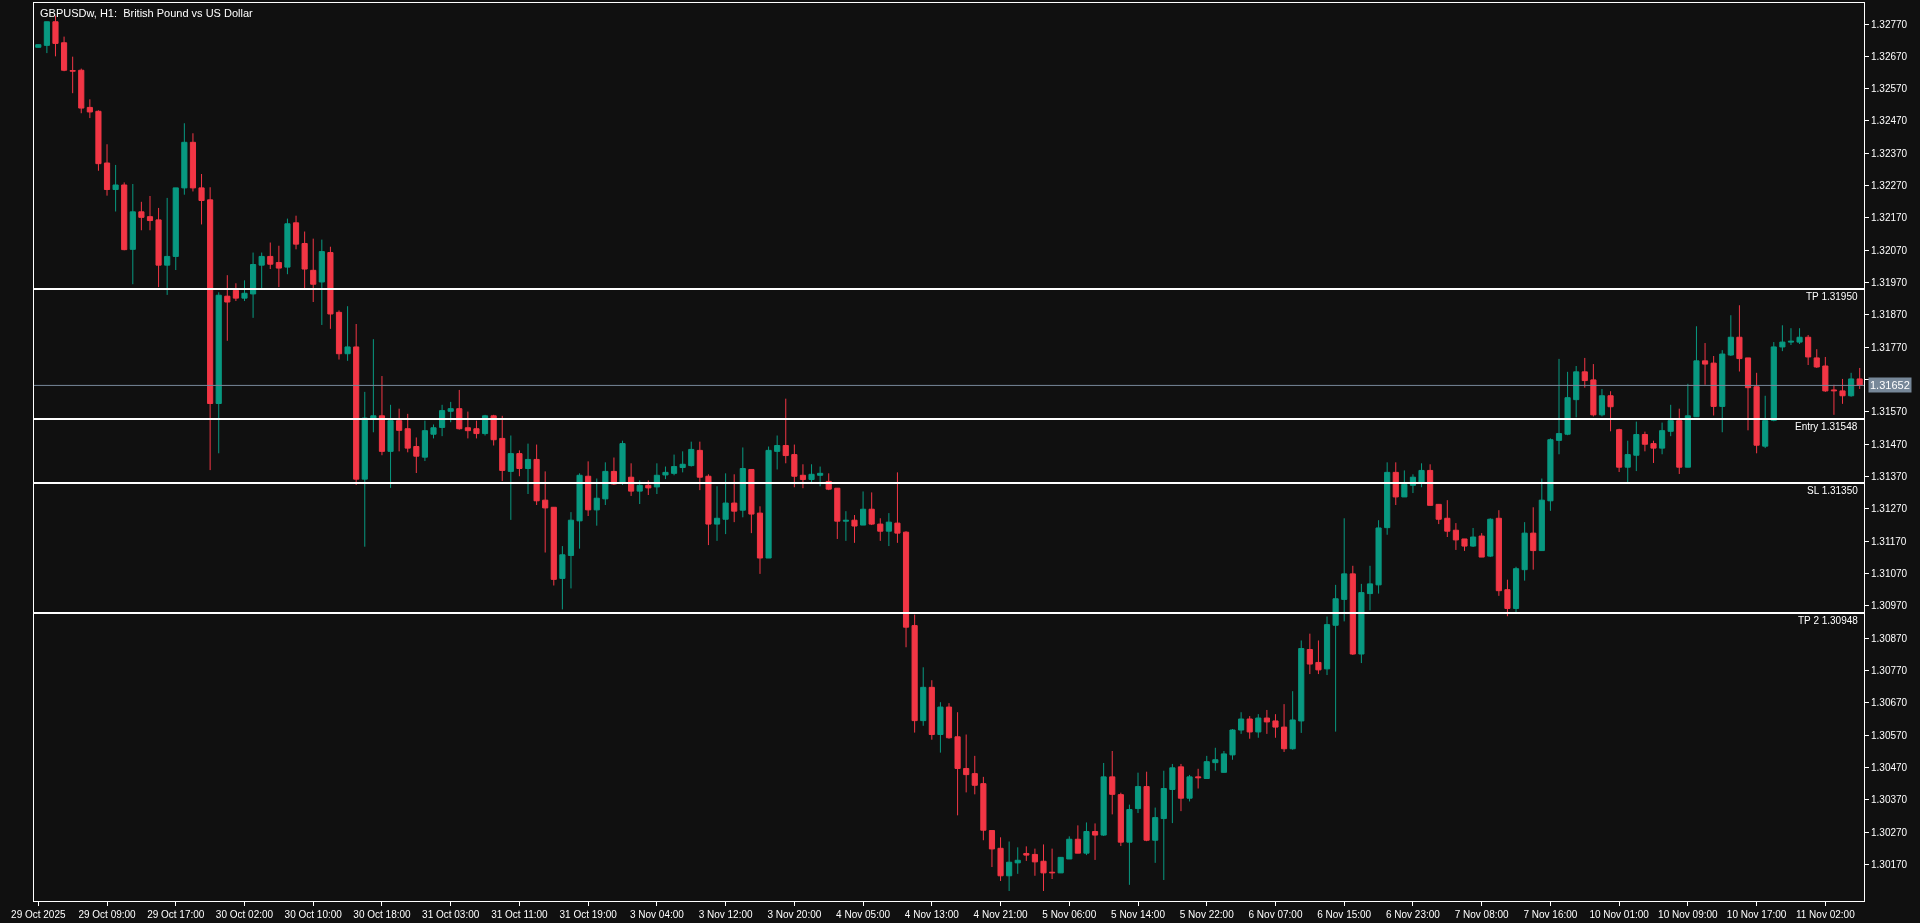 This screenshot has height=923, width=1920. Describe the element at coordinates (244, 914) in the screenshot. I see `x-tick-label: 30 Oct 02:00` at that location.